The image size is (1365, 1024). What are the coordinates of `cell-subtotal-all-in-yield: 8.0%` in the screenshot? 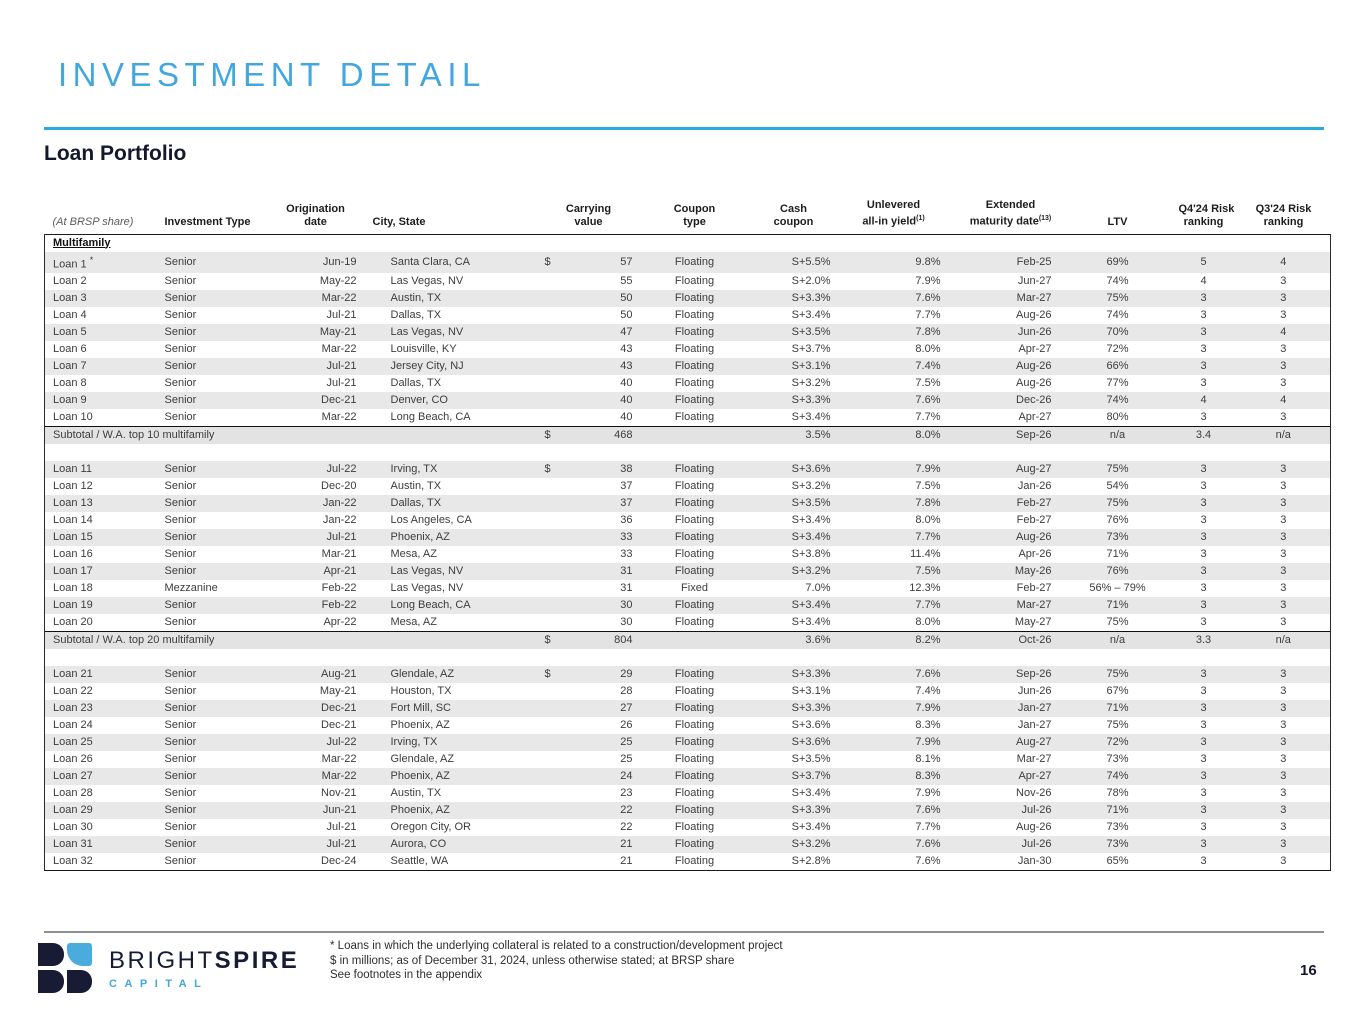 It's located at (893, 435).